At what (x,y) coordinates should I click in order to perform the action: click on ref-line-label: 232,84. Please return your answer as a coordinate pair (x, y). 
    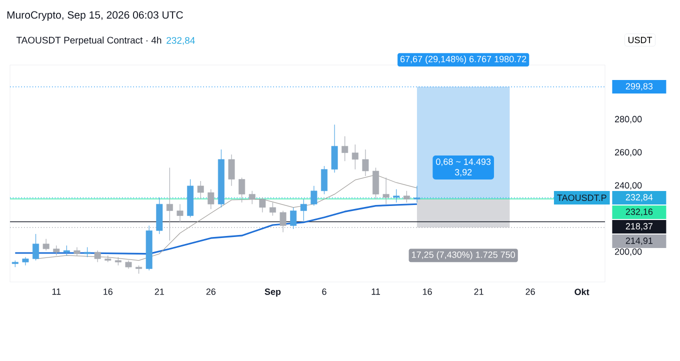
    Looking at the image, I should click on (639, 198).